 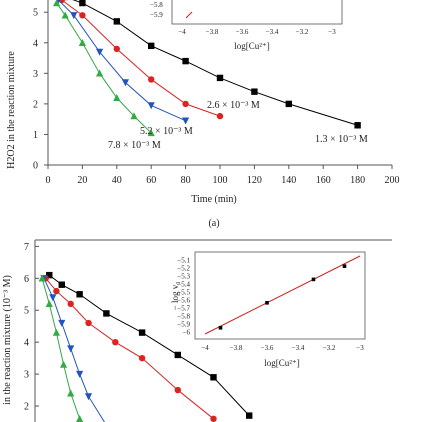 I want to click on b-ytick-label: 5, so click(x=26, y=311).